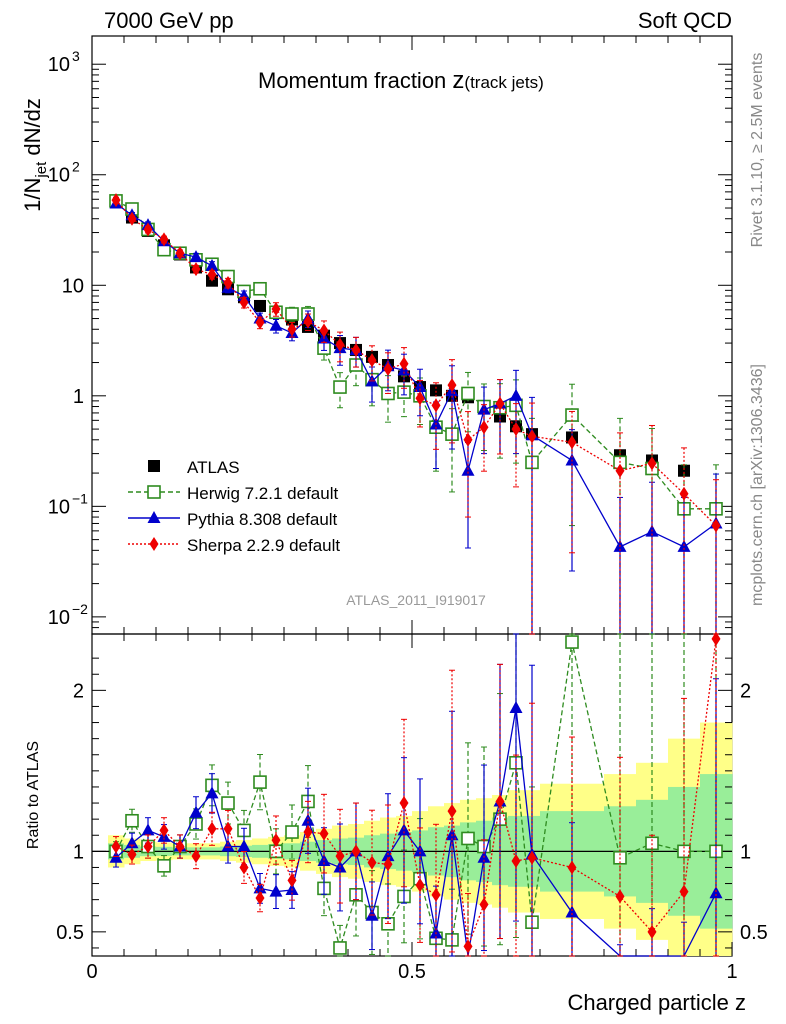  I want to click on ratio-tick-label: 2, so click(78, 691).